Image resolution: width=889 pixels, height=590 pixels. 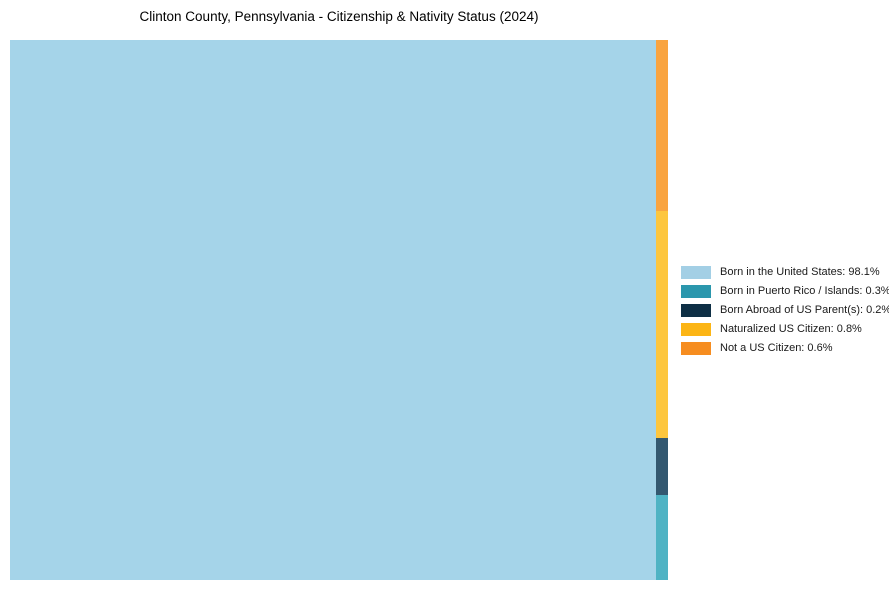 I want to click on legend-item-born-abroad-of-us-parent-s: Born Abroad of US Parent(s): 0.2%, so click(x=785, y=310).